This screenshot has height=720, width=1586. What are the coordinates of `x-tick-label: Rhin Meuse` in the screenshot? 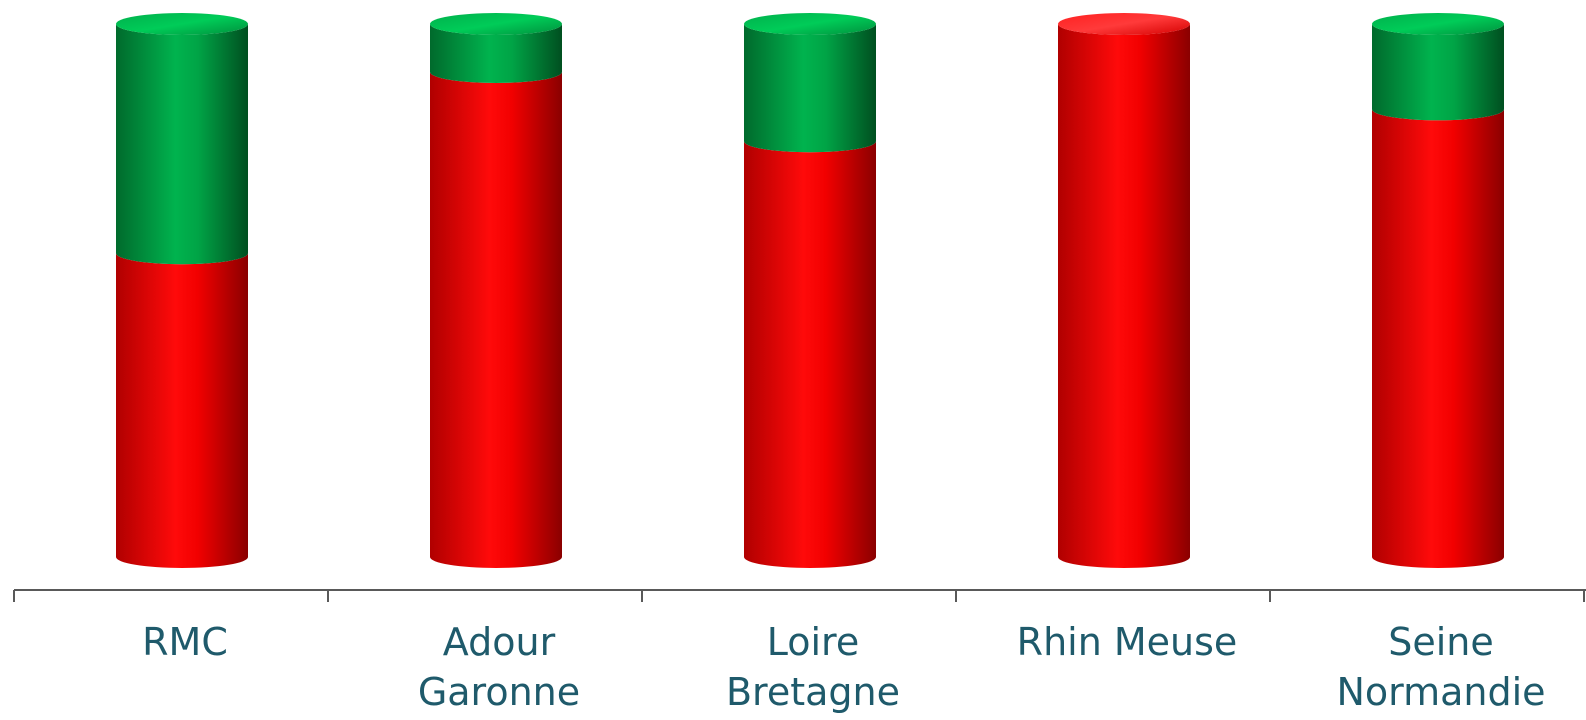 It's located at (1127, 642).